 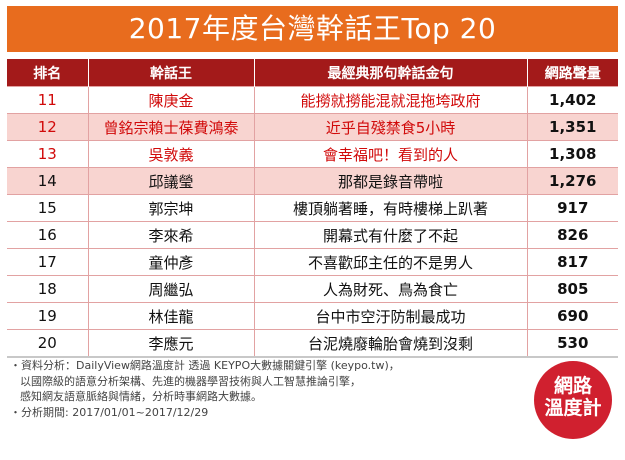 I want to click on volume-cell: 917, so click(x=572, y=208).